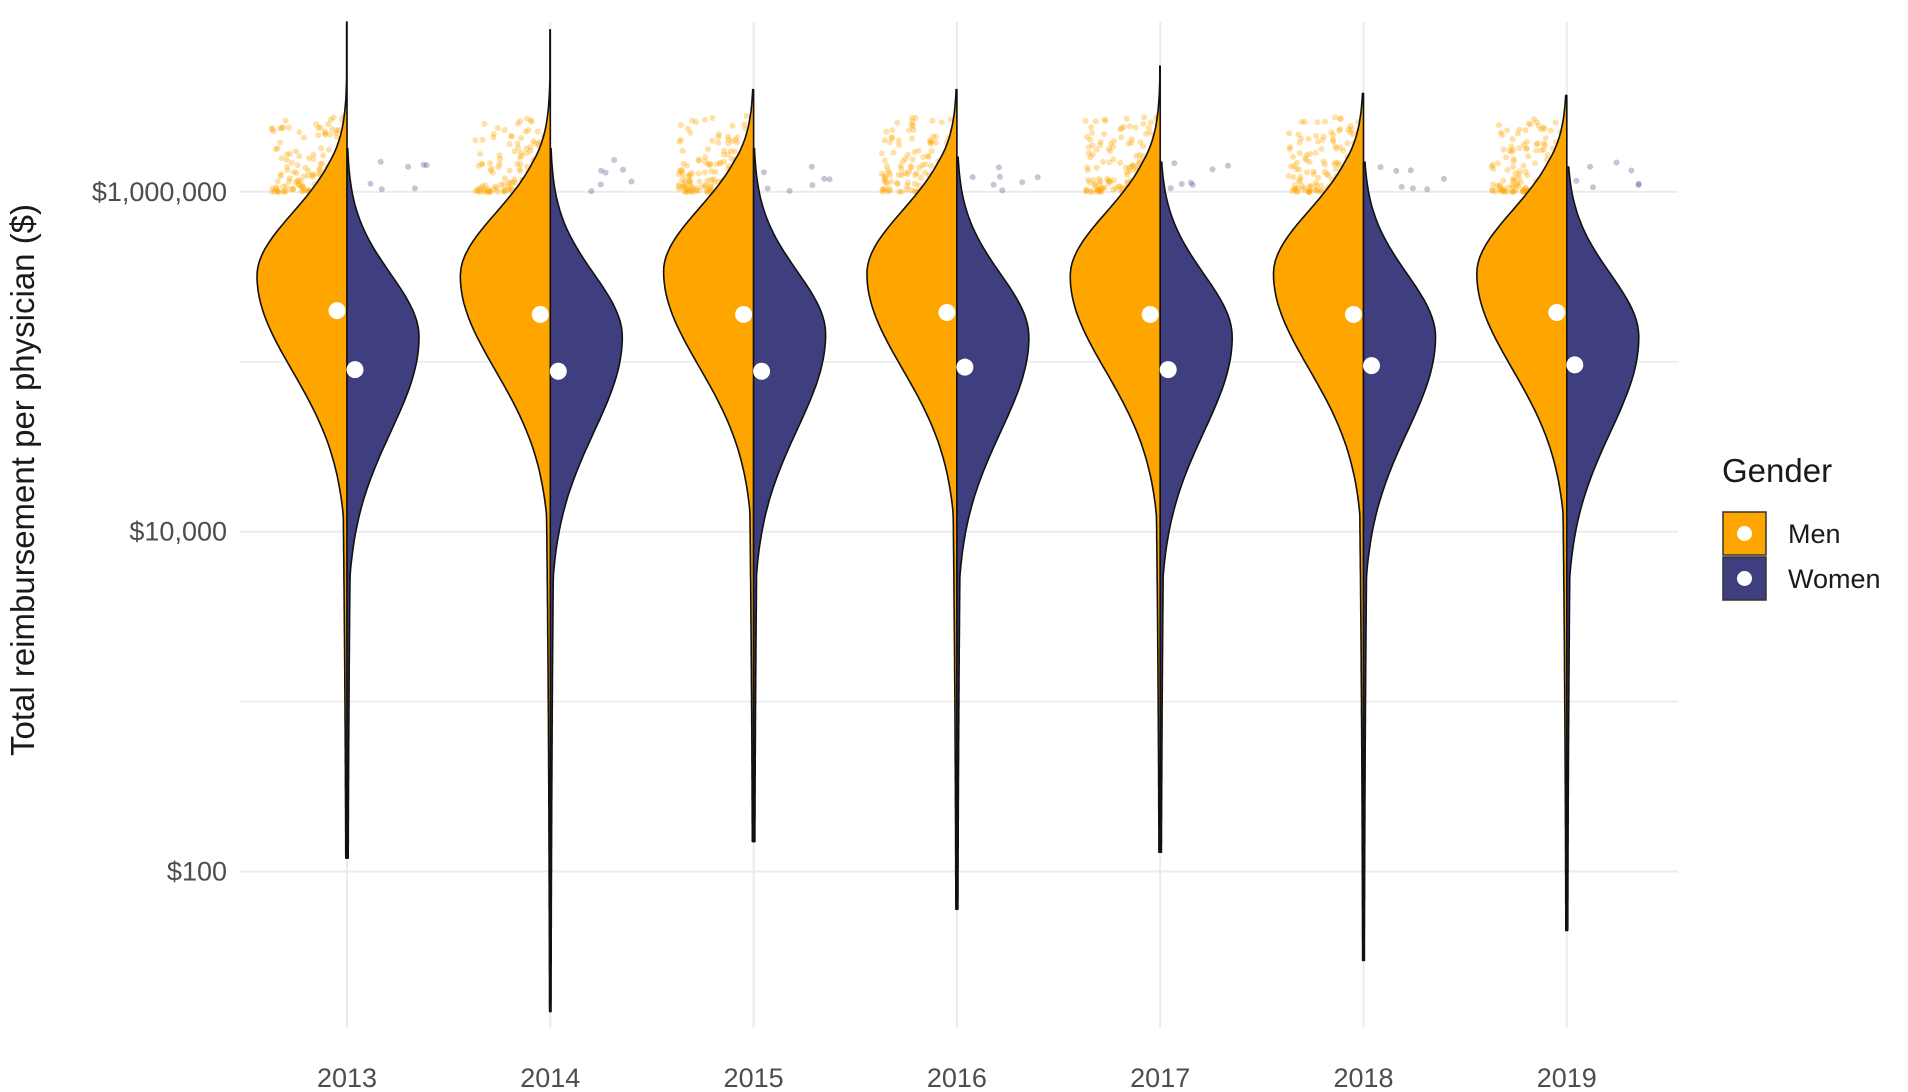 This screenshot has height=1092, width=1908. Describe the element at coordinates (1801, 578) in the screenshot. I see `legend-item-women: Women` at that location.